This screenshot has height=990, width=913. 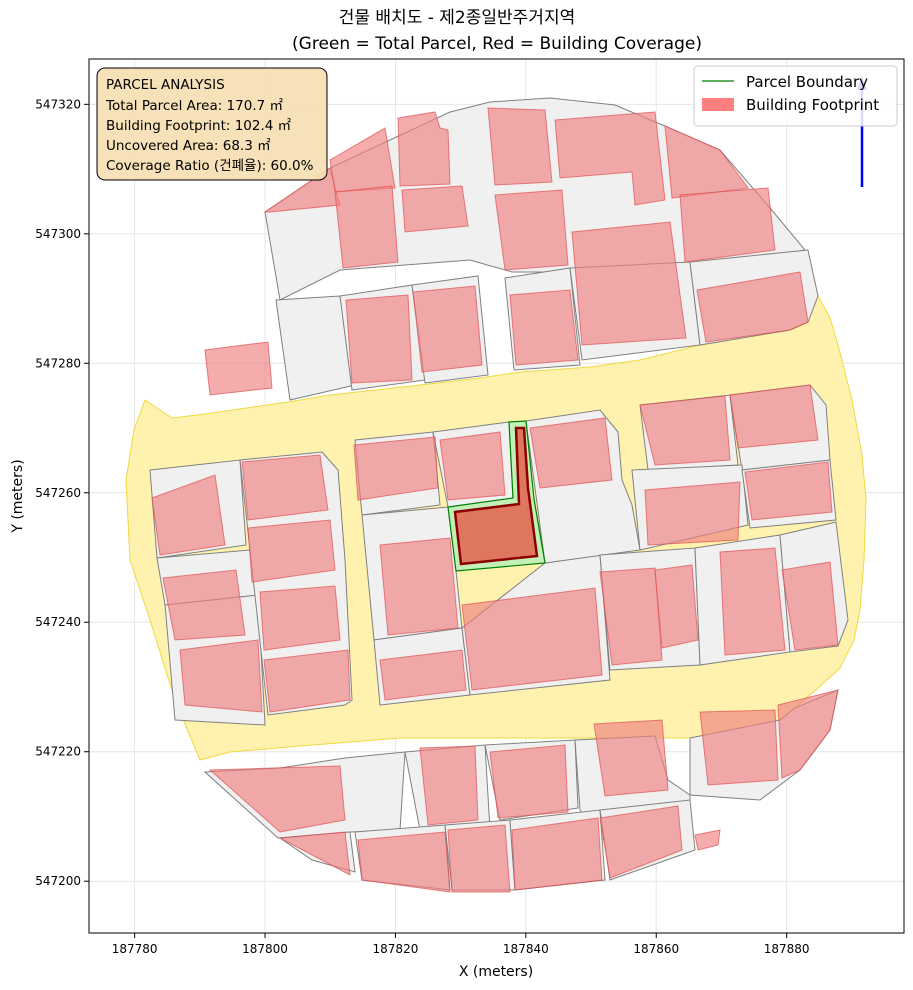 I want to click on y-tick-label: 547260, so click(x=58, y=493).